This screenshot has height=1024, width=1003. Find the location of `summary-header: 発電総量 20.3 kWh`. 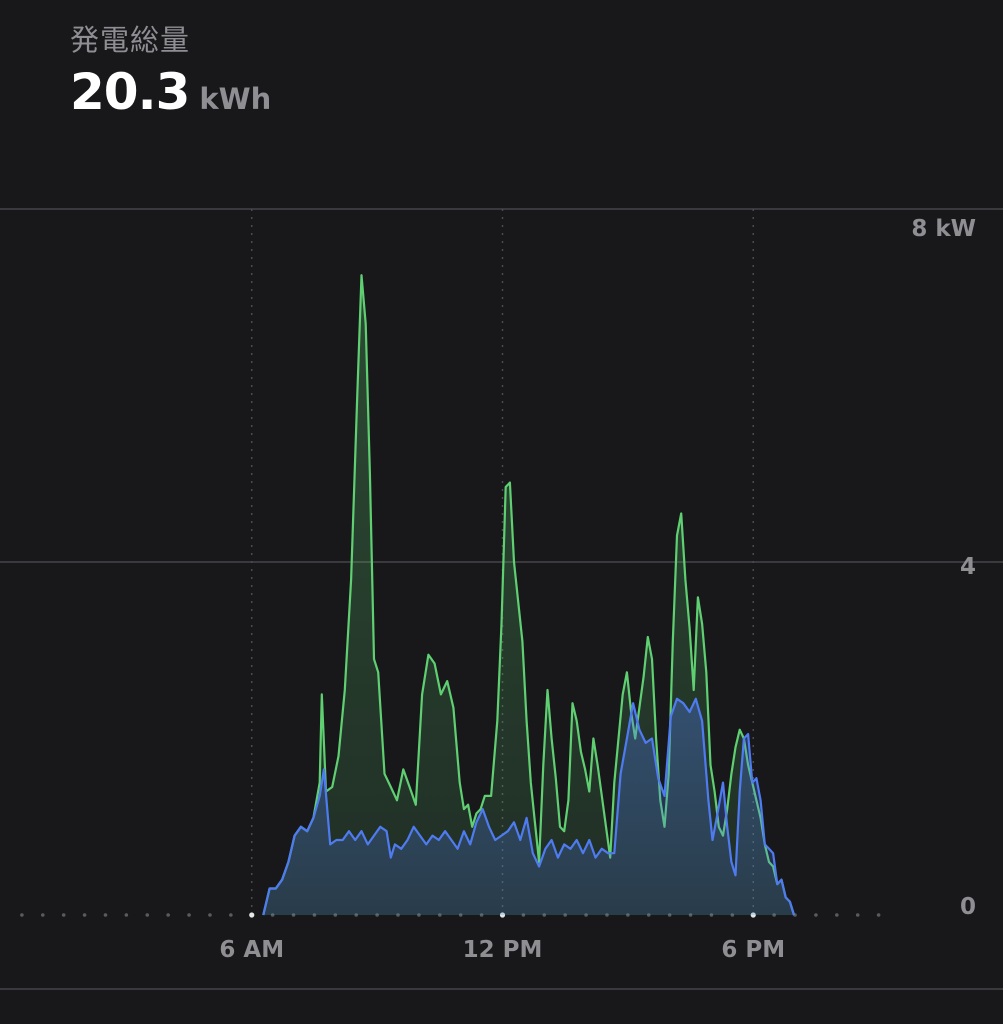

summary-header: 発電総量 20.3 kWh is located at coordinates (170, 71).